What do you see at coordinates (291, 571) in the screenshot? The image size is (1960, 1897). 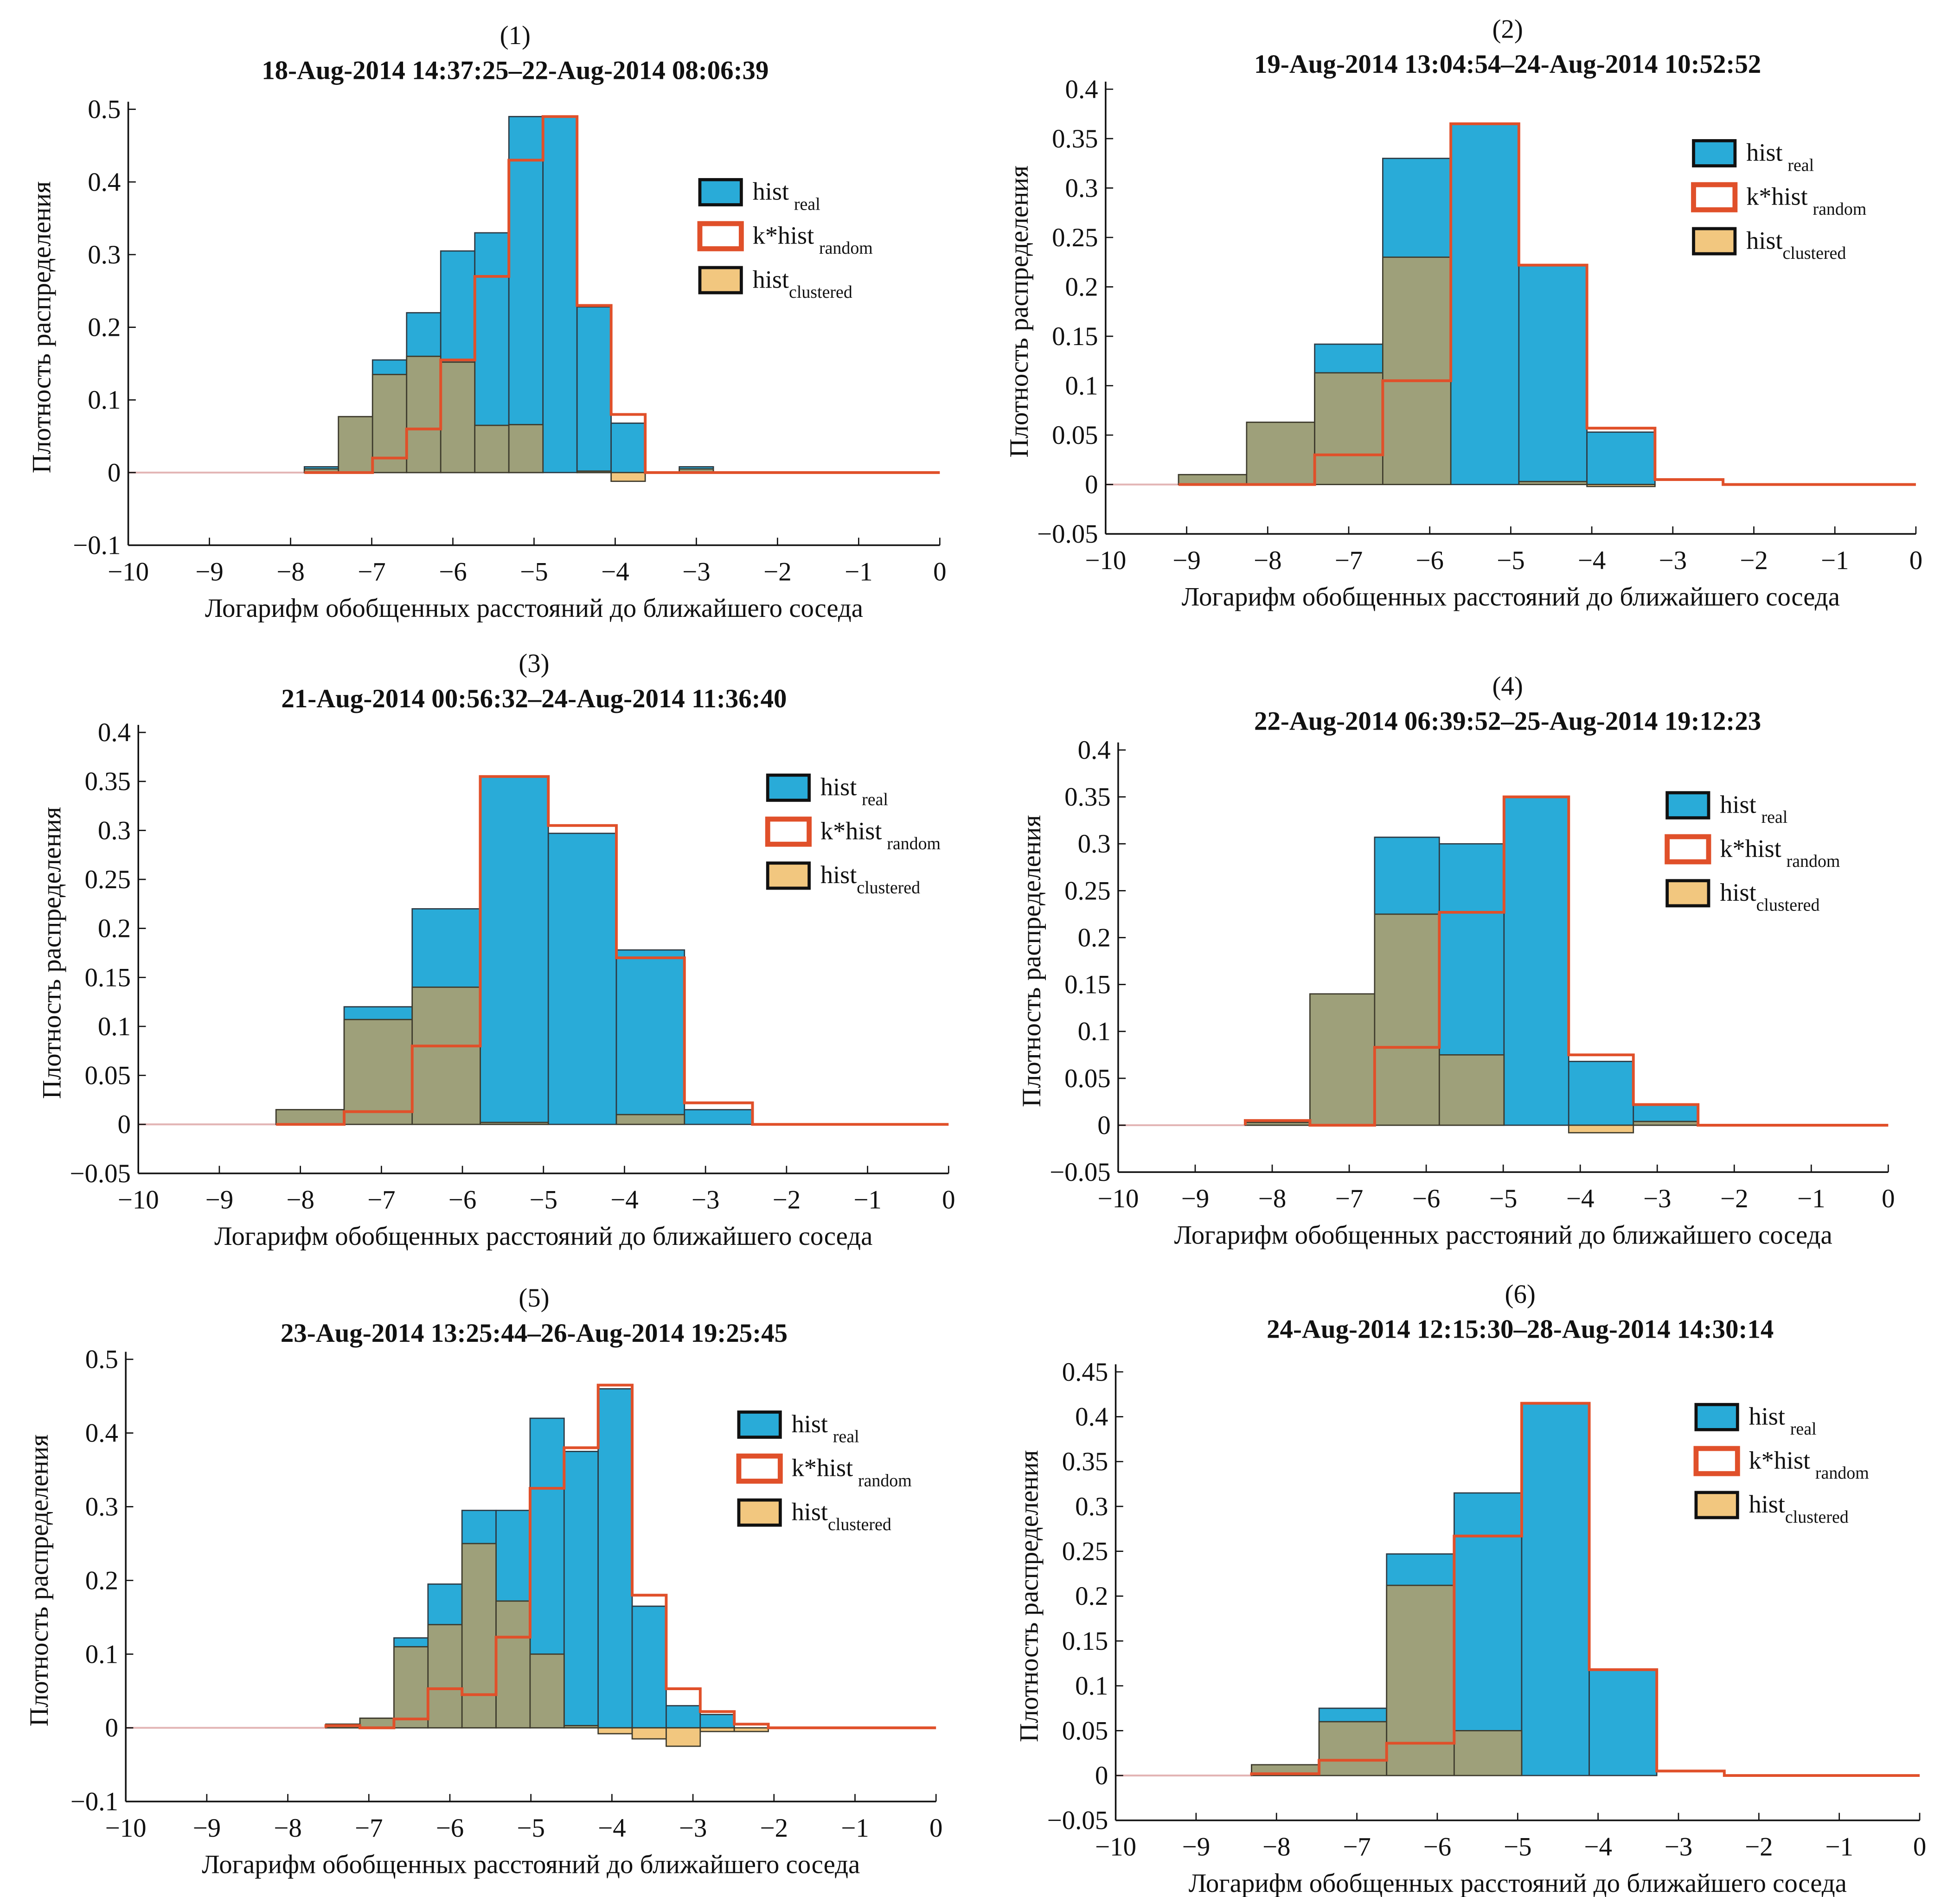 I see `x-tick-label: −8` at bounding box center [291, 571].